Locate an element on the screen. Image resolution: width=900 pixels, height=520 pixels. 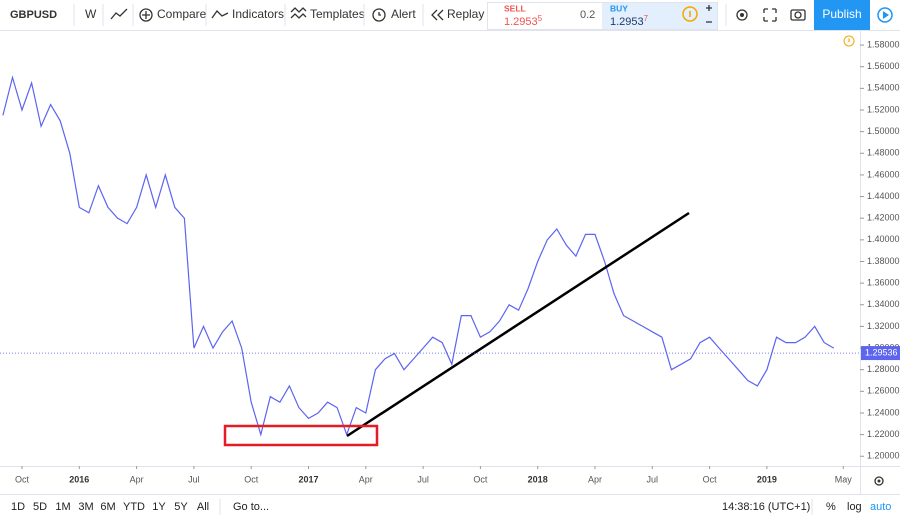
y-tick-label: 1.34000 is located at coordinates (883, 304).